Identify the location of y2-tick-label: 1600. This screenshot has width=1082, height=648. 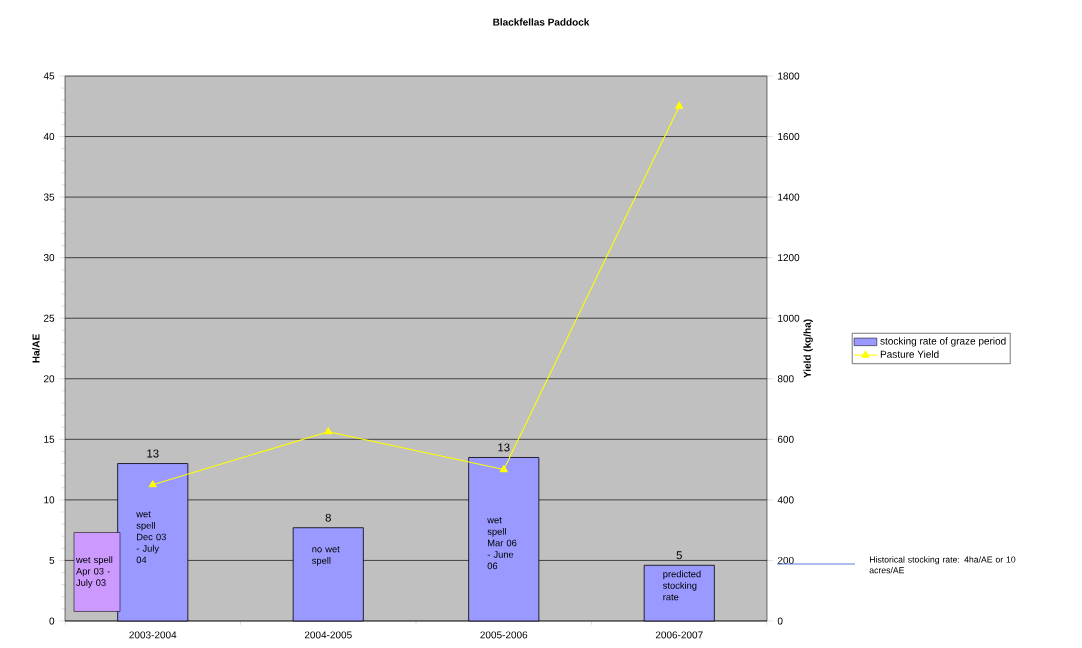
(789, 137).